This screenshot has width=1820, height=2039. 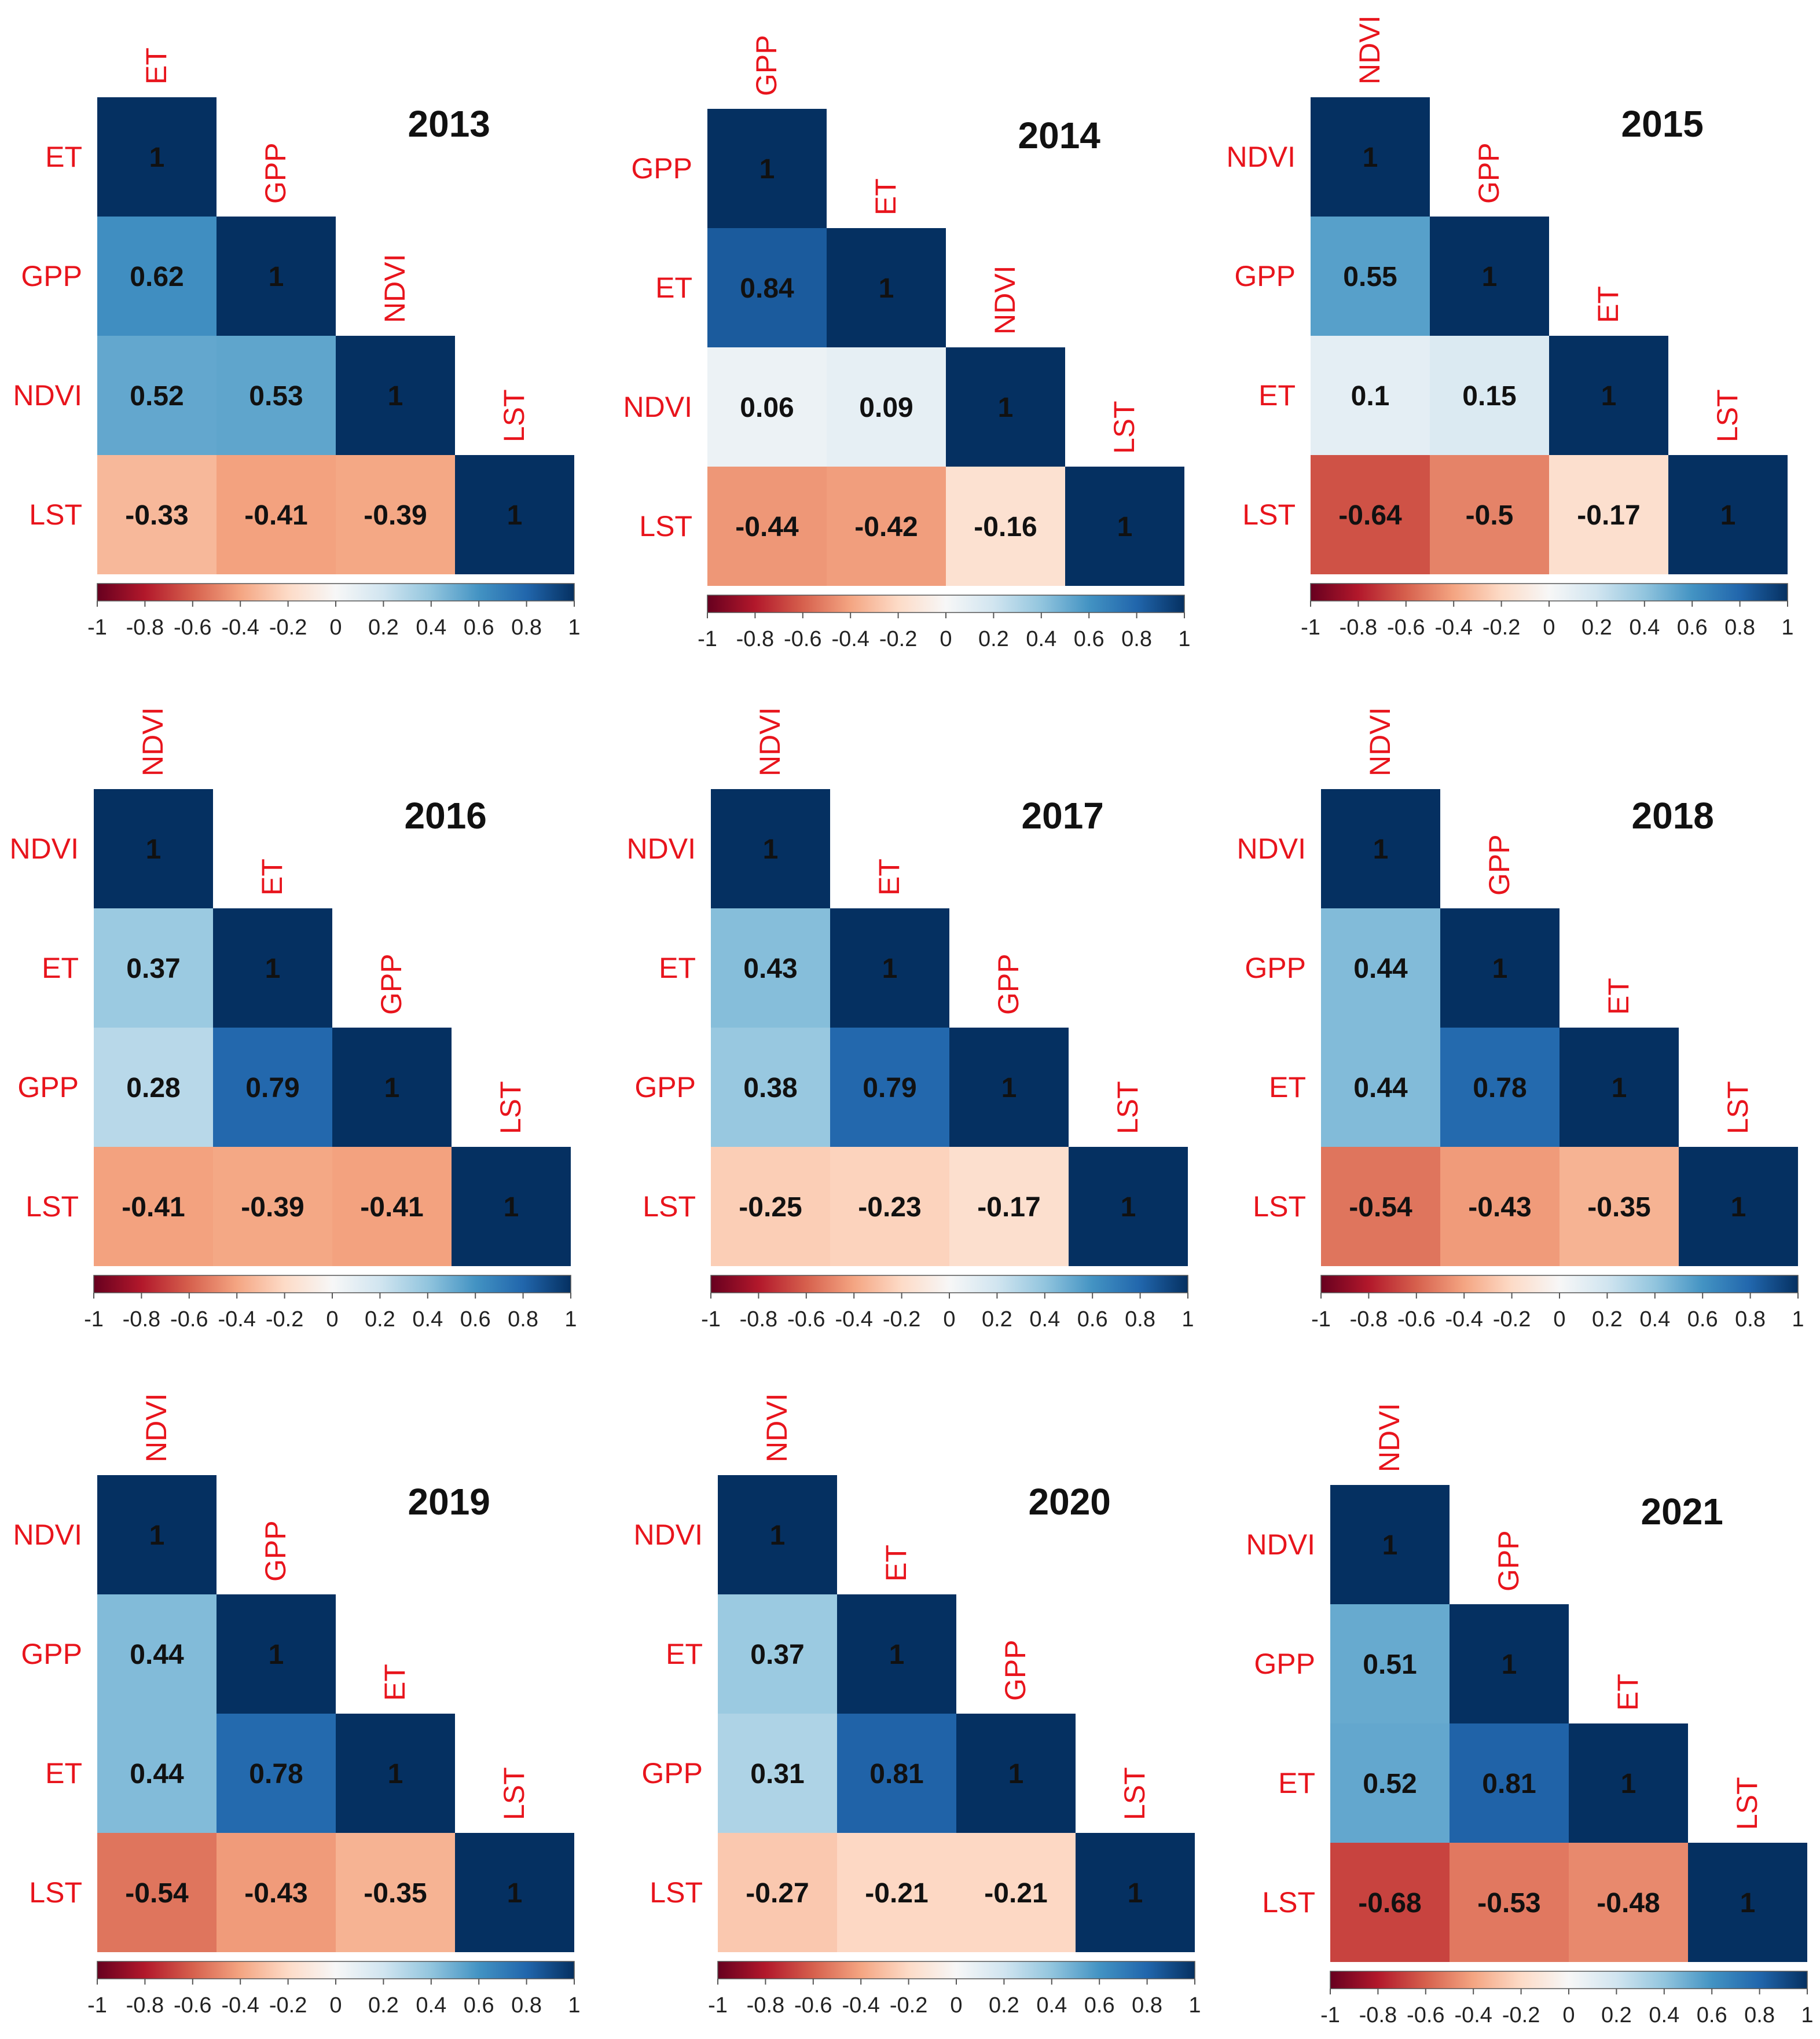 I want to click on column-label: ET, so click(x=1628, y=1692).